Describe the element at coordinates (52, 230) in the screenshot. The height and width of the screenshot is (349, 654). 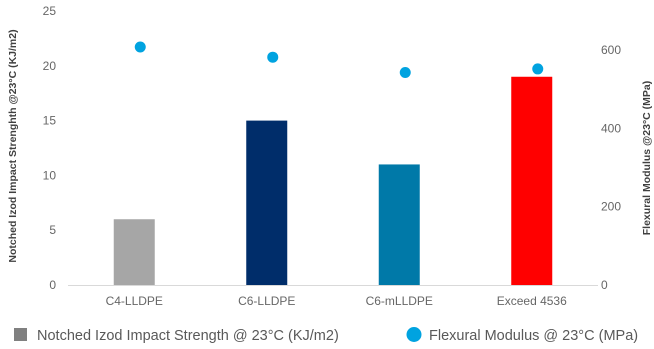
I see `y-left-tick-label: 5` at that location.